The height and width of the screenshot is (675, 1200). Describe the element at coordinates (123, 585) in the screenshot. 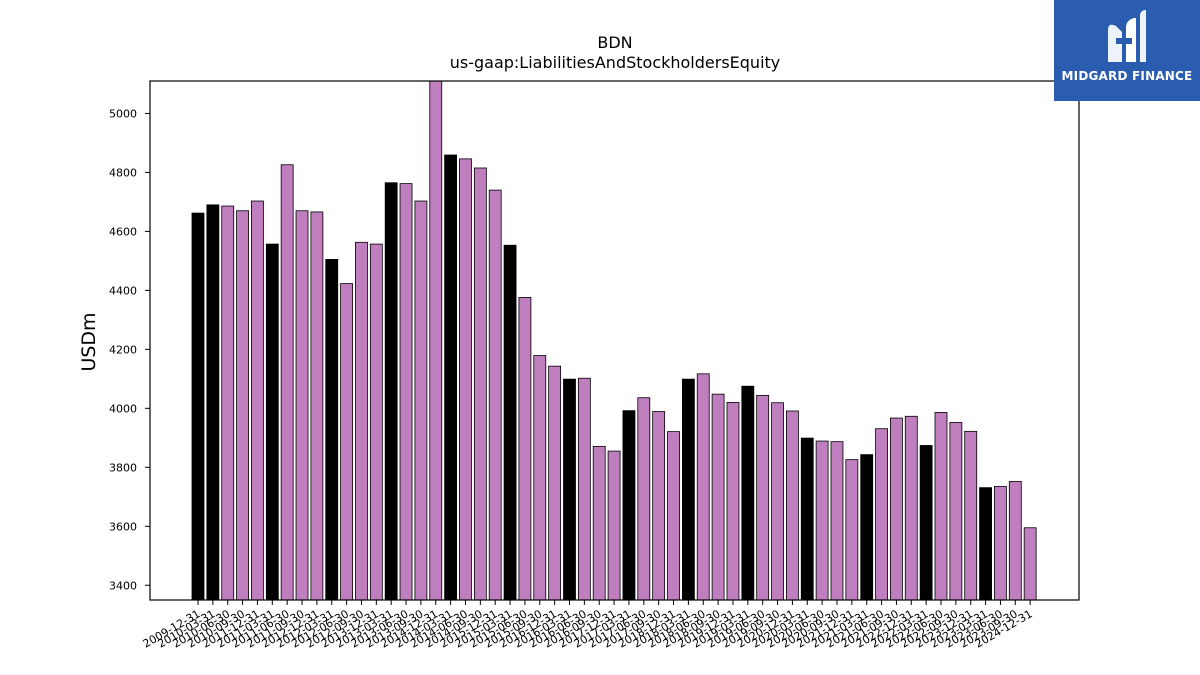

I see `y-tick-label: 3400` at that location.